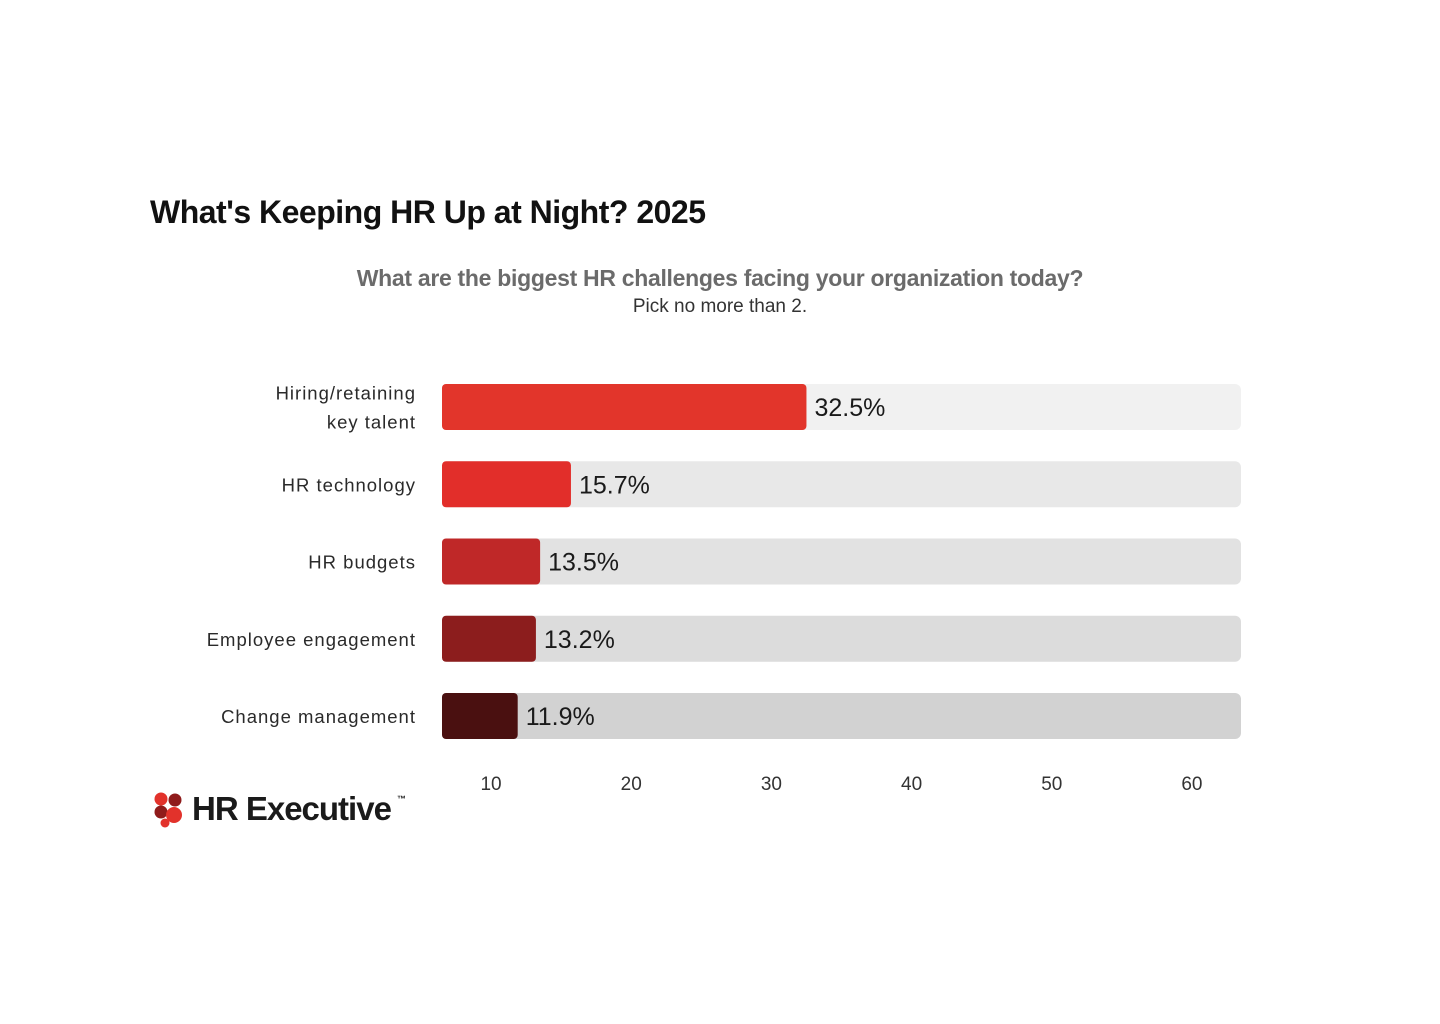  Describe the element at coordinates (349, 484) in the screenshot. I see `category-label: HR technology` at that location.